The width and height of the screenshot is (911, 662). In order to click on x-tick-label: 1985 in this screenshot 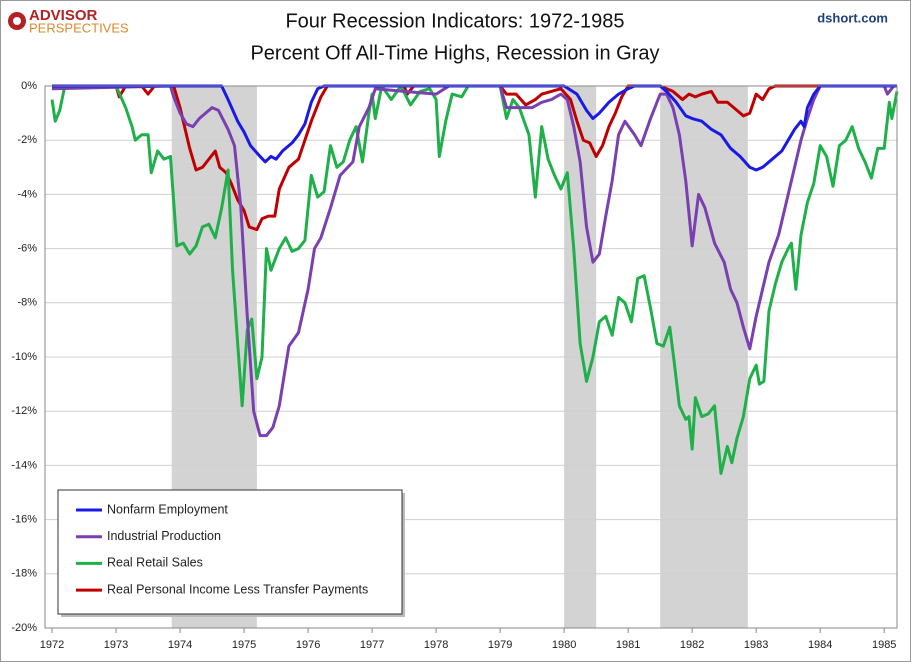, I will do `click(884, 645)`.